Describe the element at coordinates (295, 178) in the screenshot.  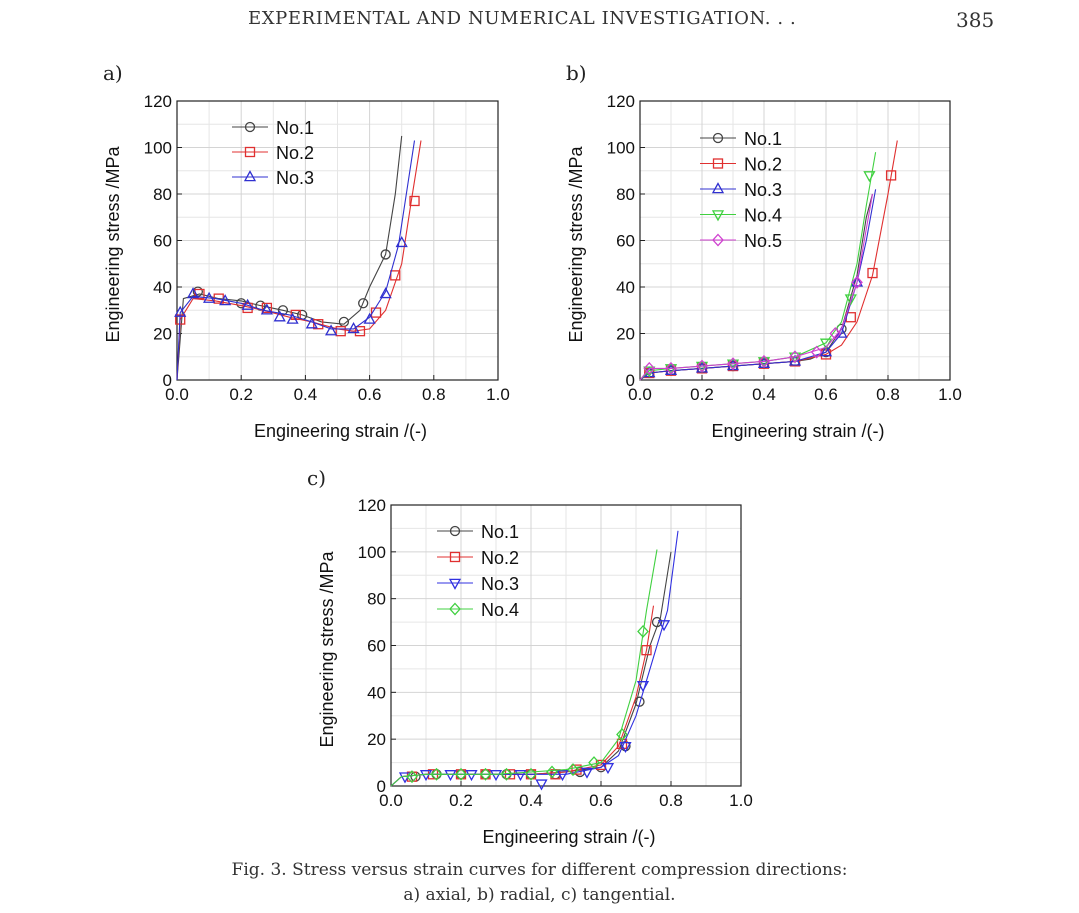
I see `legend-label: No.3` at that location.